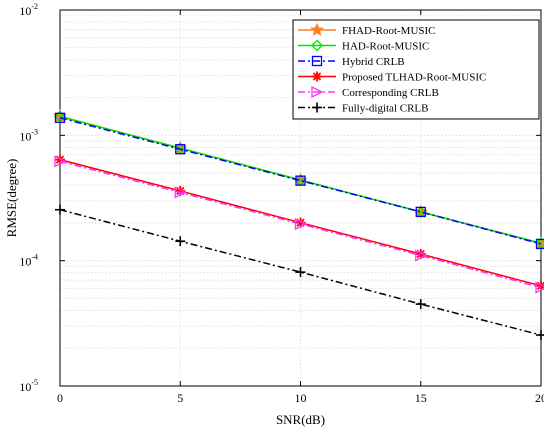  I want to click on legend-label: FHAD-Root-MUSIC, so click(389, 31).